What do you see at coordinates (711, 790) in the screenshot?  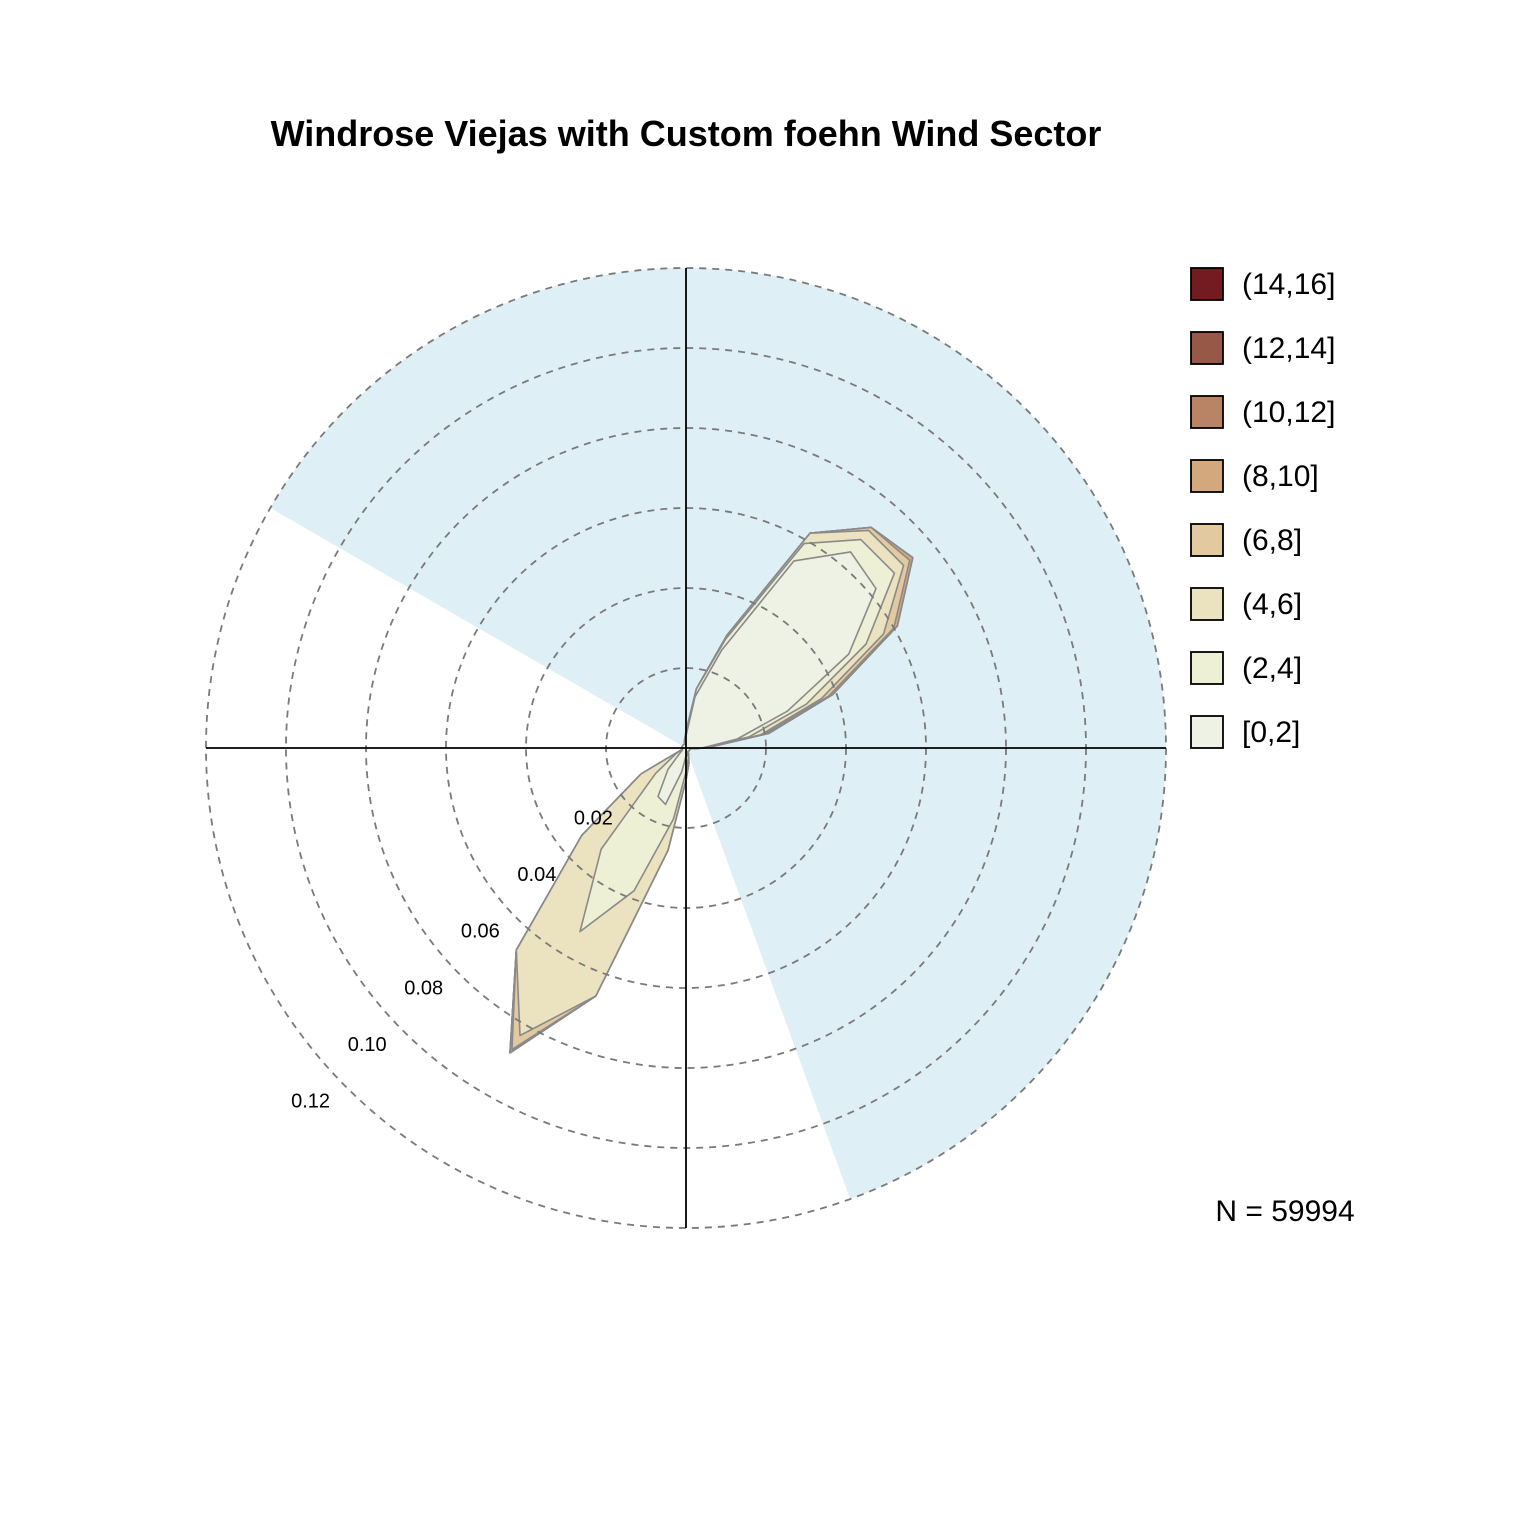 I see `rose-layer` at bounding box center [711, 790].